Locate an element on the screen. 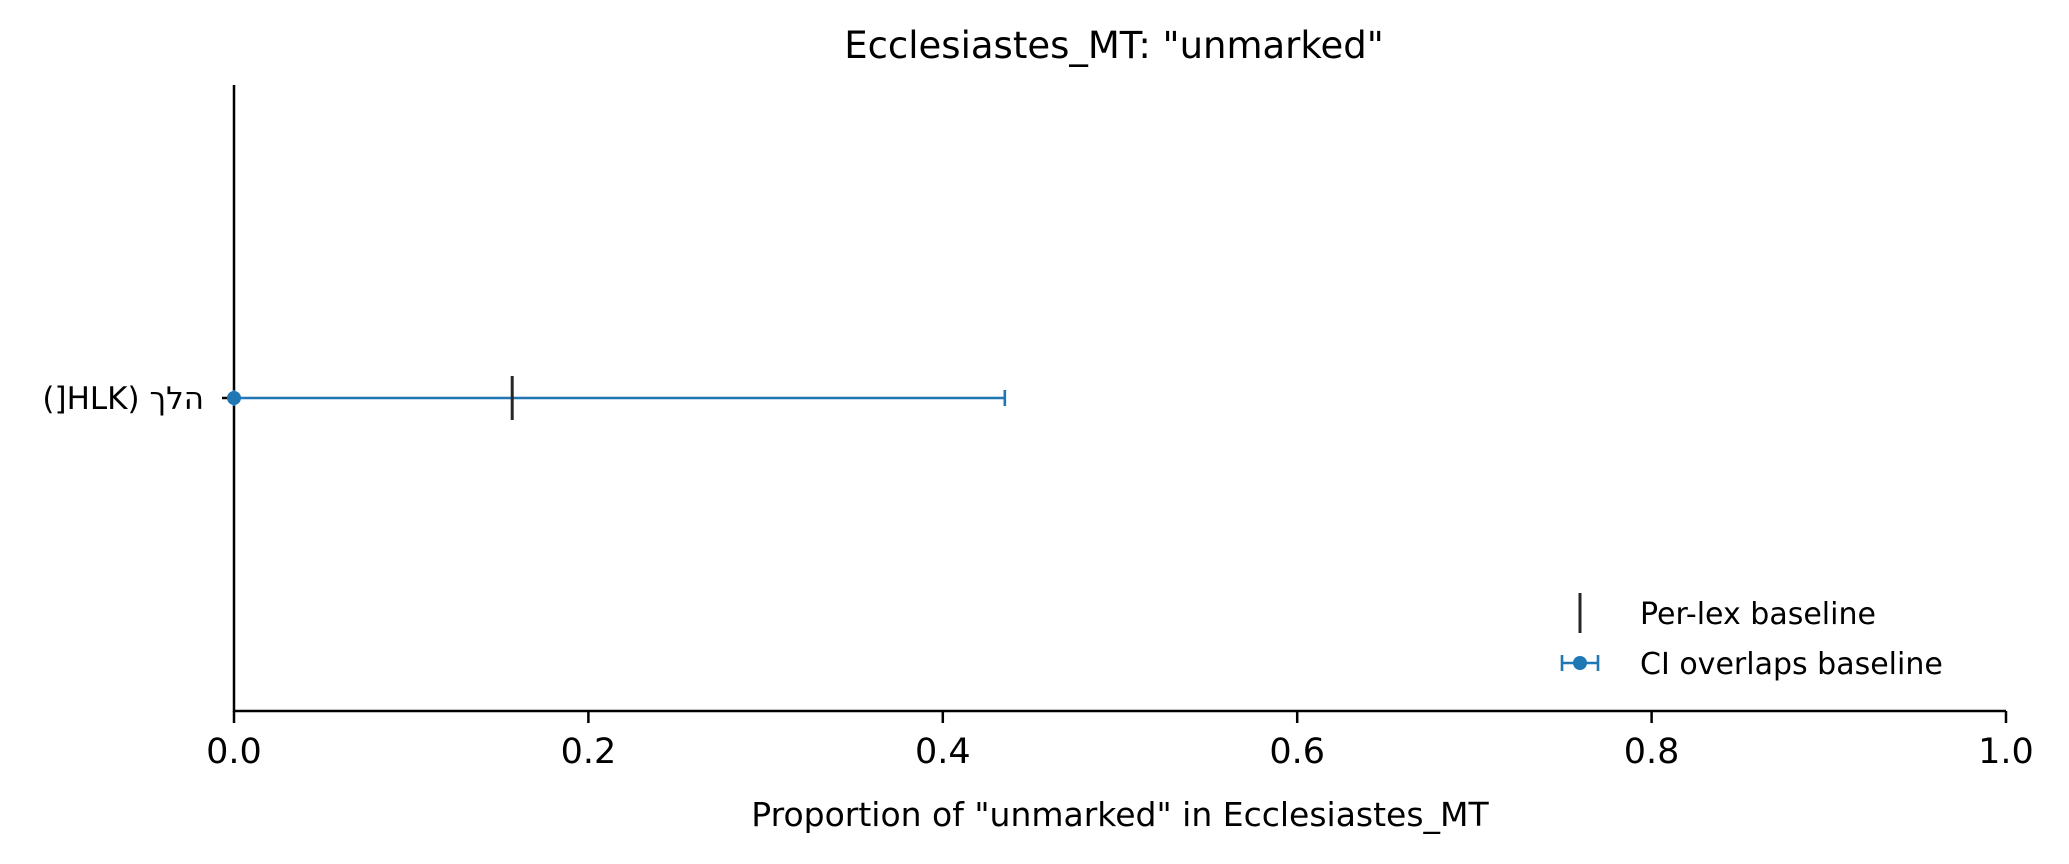 The width and height of the screenshot is (2069, 864). x-ticks: 0.0 0.2 0.4 0.6 0.8 1.0 is located at coordinates (1120, 741).